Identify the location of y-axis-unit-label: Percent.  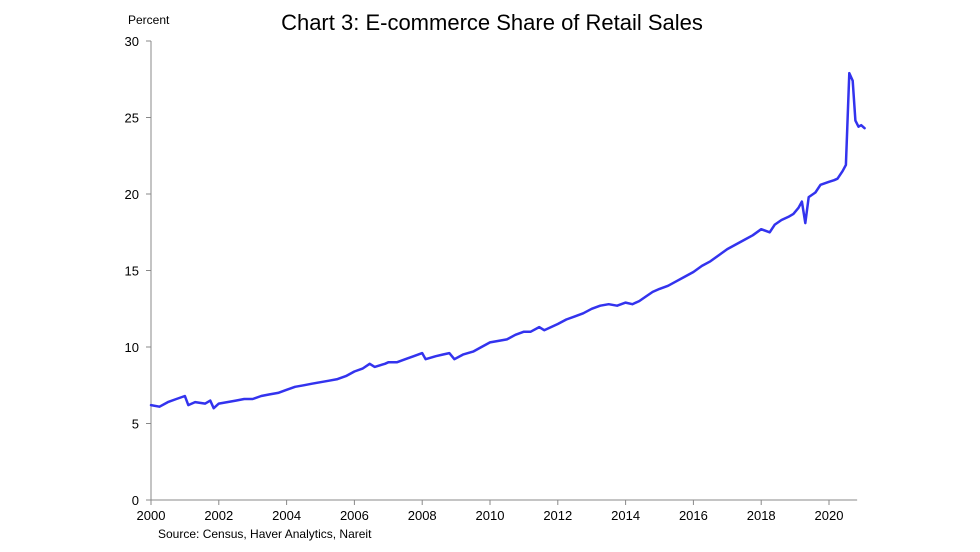
(149, 20).